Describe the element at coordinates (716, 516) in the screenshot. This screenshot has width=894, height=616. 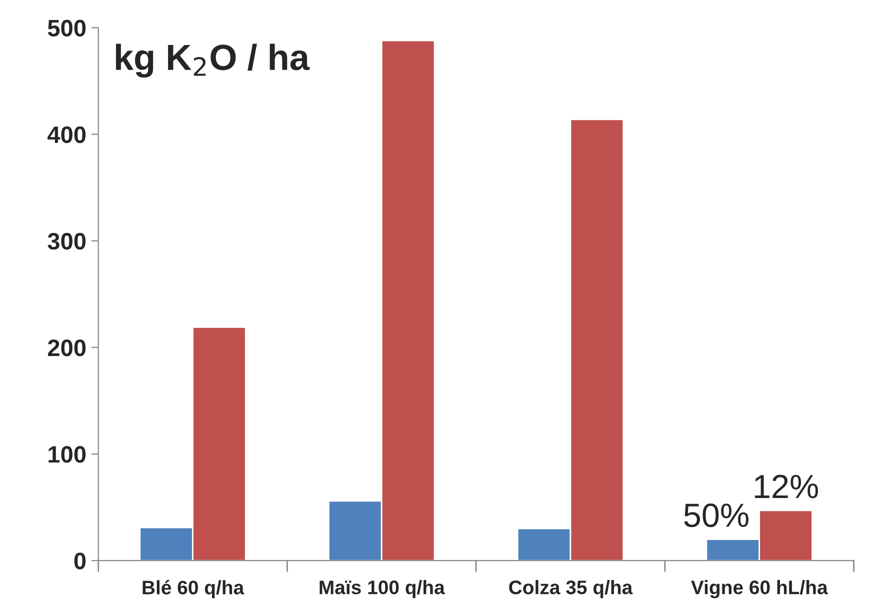
I see `annotation: 50%` at that location.